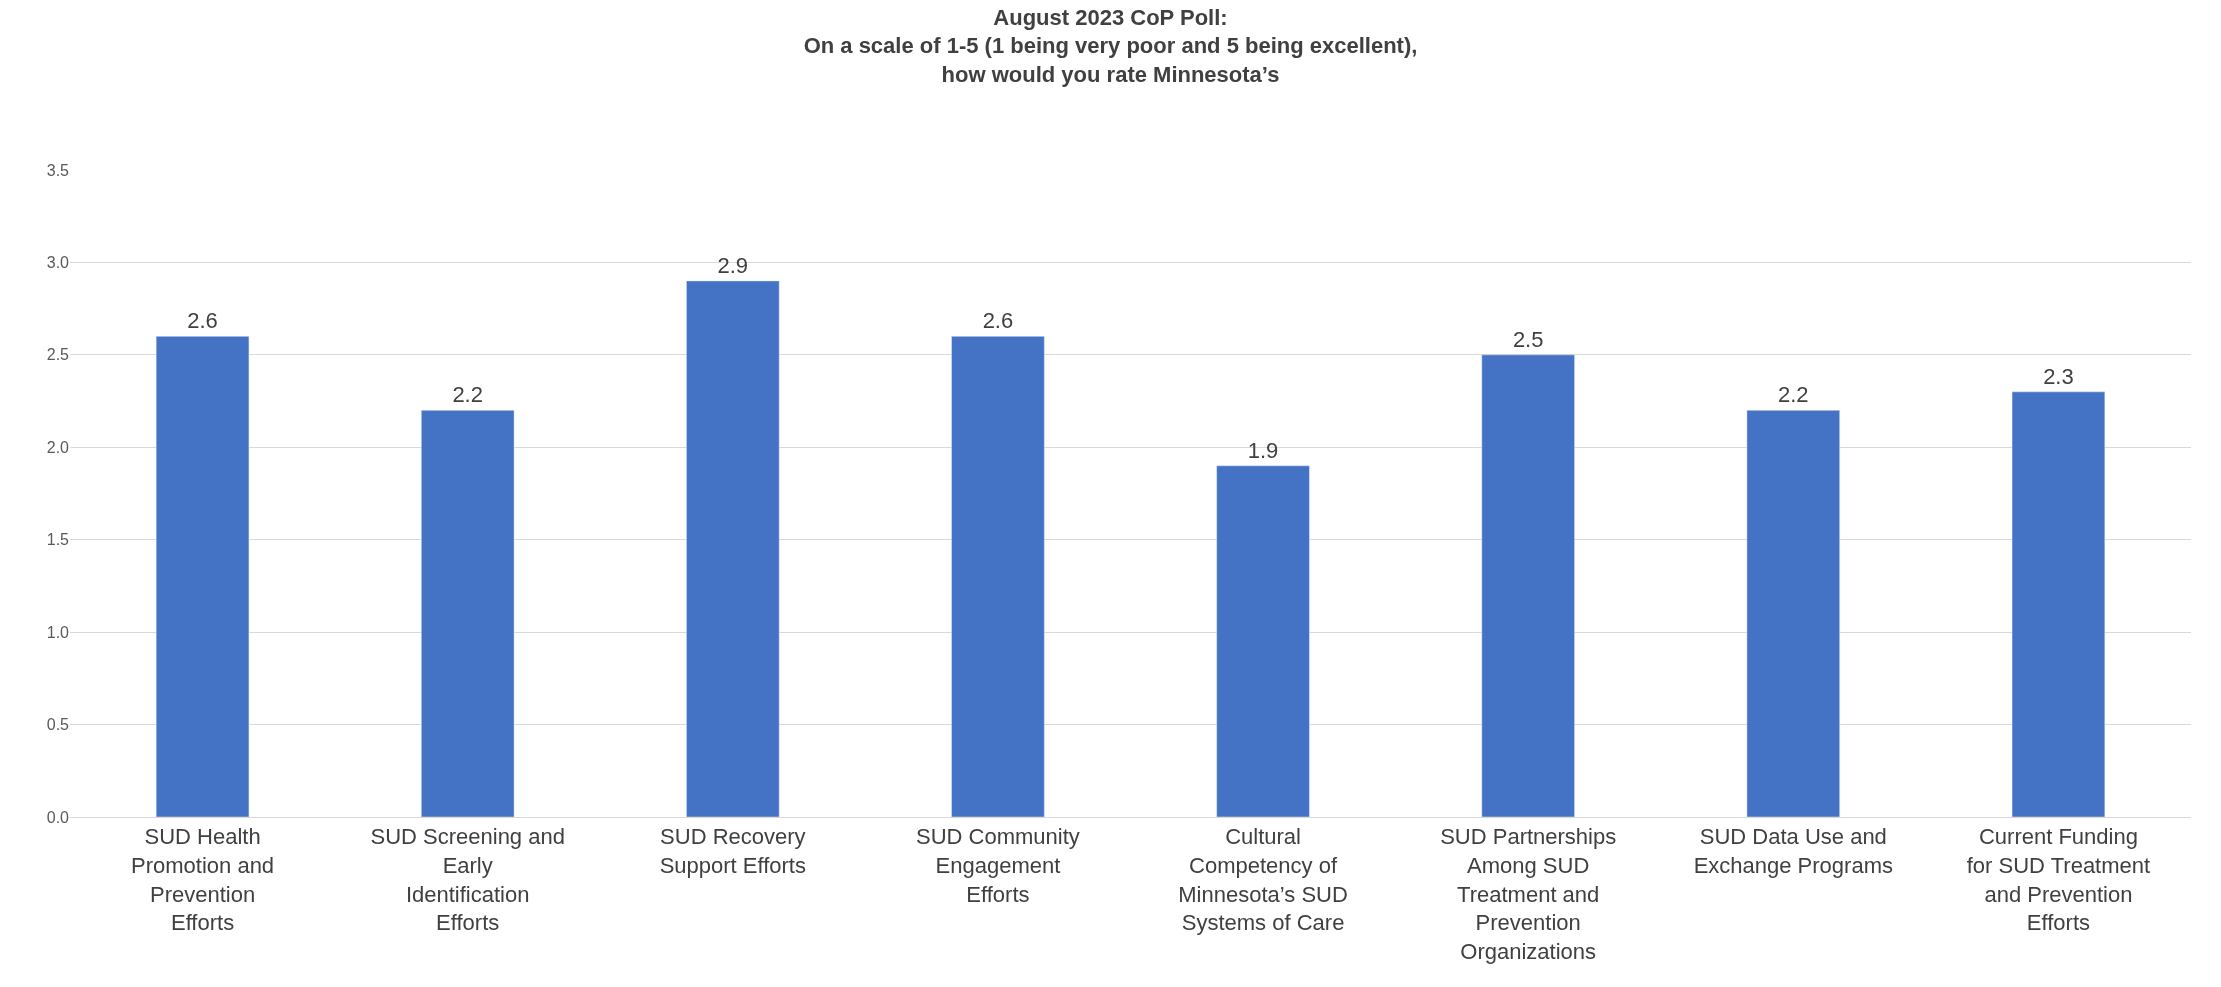  What do you see at coordinates (58, 263) in the screenshot?
I see `y-tick-label: 3.0` at bounding box center [58, 263].